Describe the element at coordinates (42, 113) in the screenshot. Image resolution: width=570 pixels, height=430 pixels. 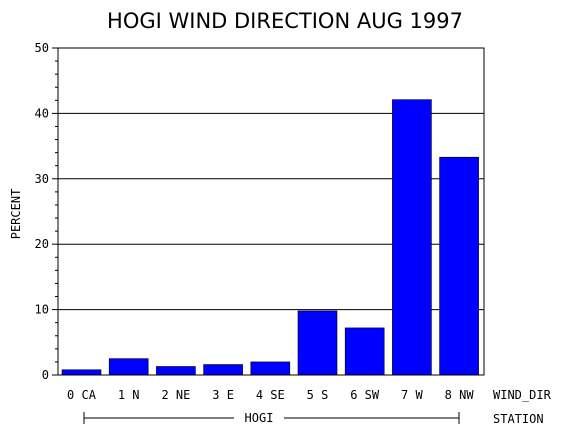
I see `y-tick-label: 40` at that location.